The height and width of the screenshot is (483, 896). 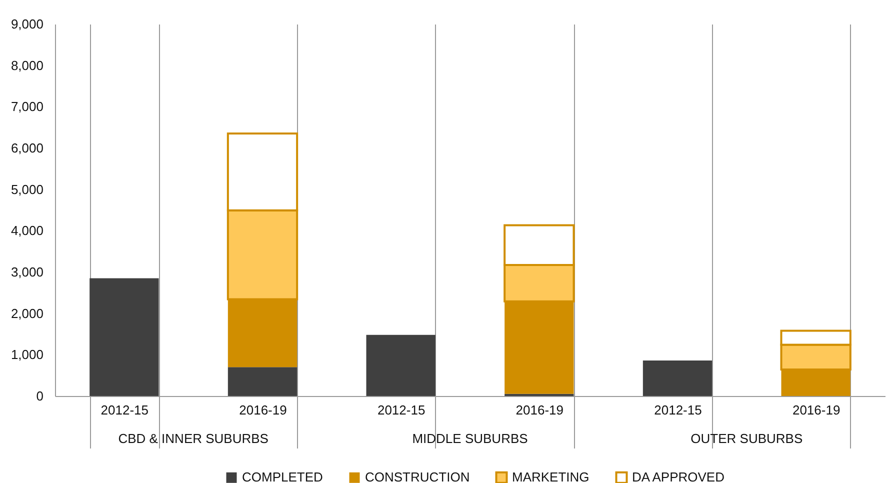 What do you see at coordinates (27, 313) in the screenshot?
I see `y-tick-label: 2,000` at bounding box center [27, 313].